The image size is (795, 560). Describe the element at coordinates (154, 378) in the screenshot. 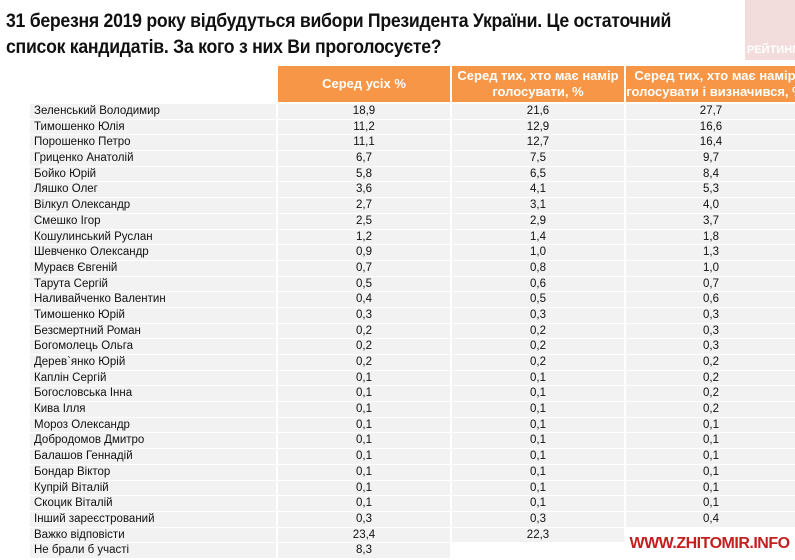

I see `candidate-name: Каплін Сергій` at that location.